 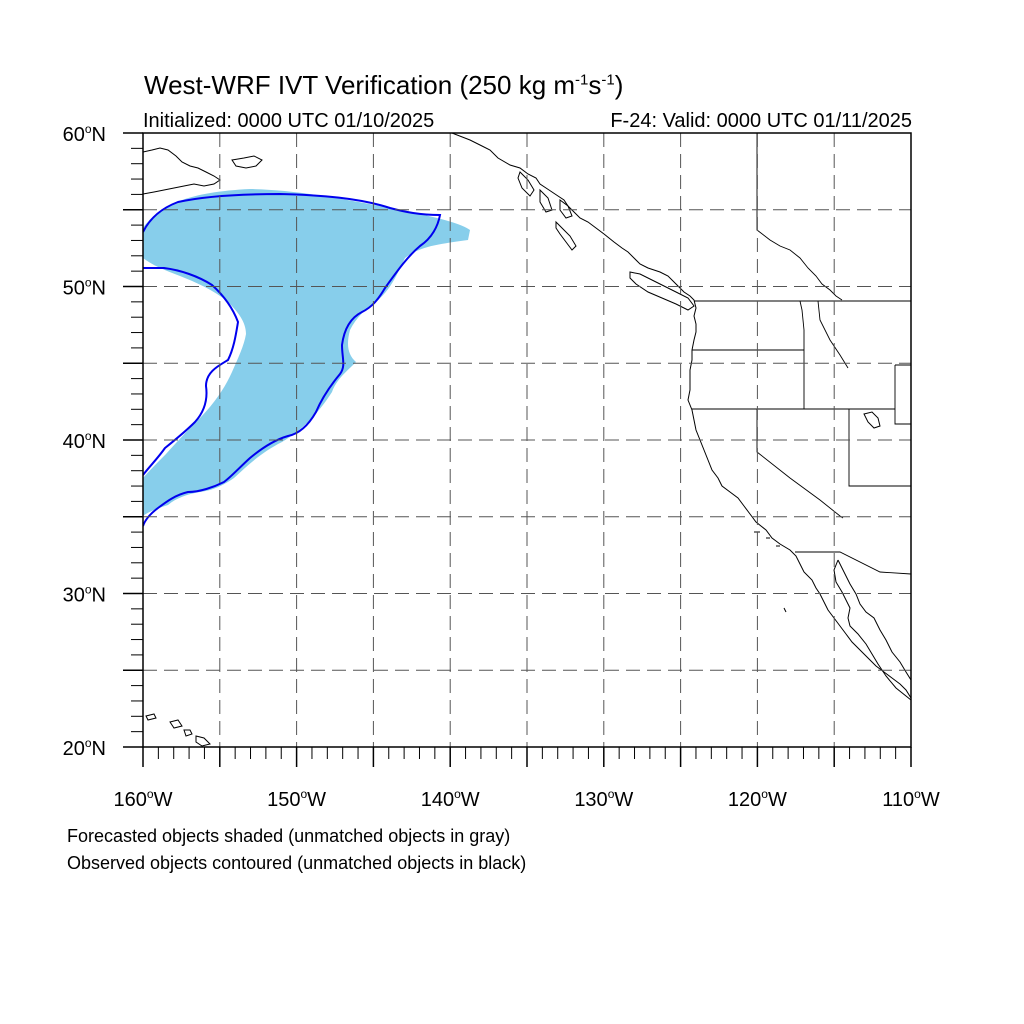 I want to click on coastline-haida-gwaii, so click(x=566, y=235).